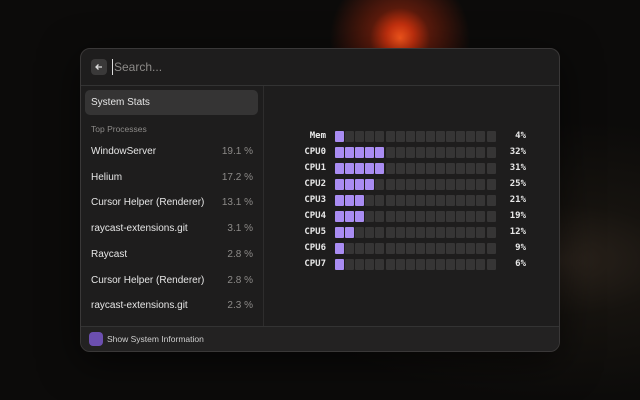 The height and width of the screenshot is (400, 640). What do you see at coordinates (517, 232) in the screenshot?
I see `meter-value: 12%` at bounding box center [517, 232].